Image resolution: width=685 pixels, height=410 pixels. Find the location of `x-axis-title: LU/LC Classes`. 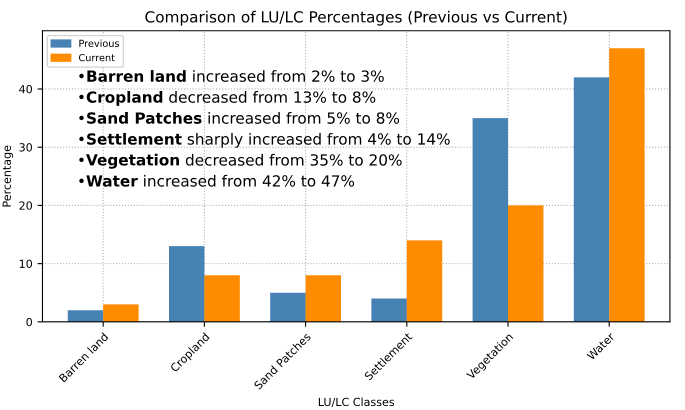

x-axis-title: LU/LC Classes is located at coordinates (356, 402).